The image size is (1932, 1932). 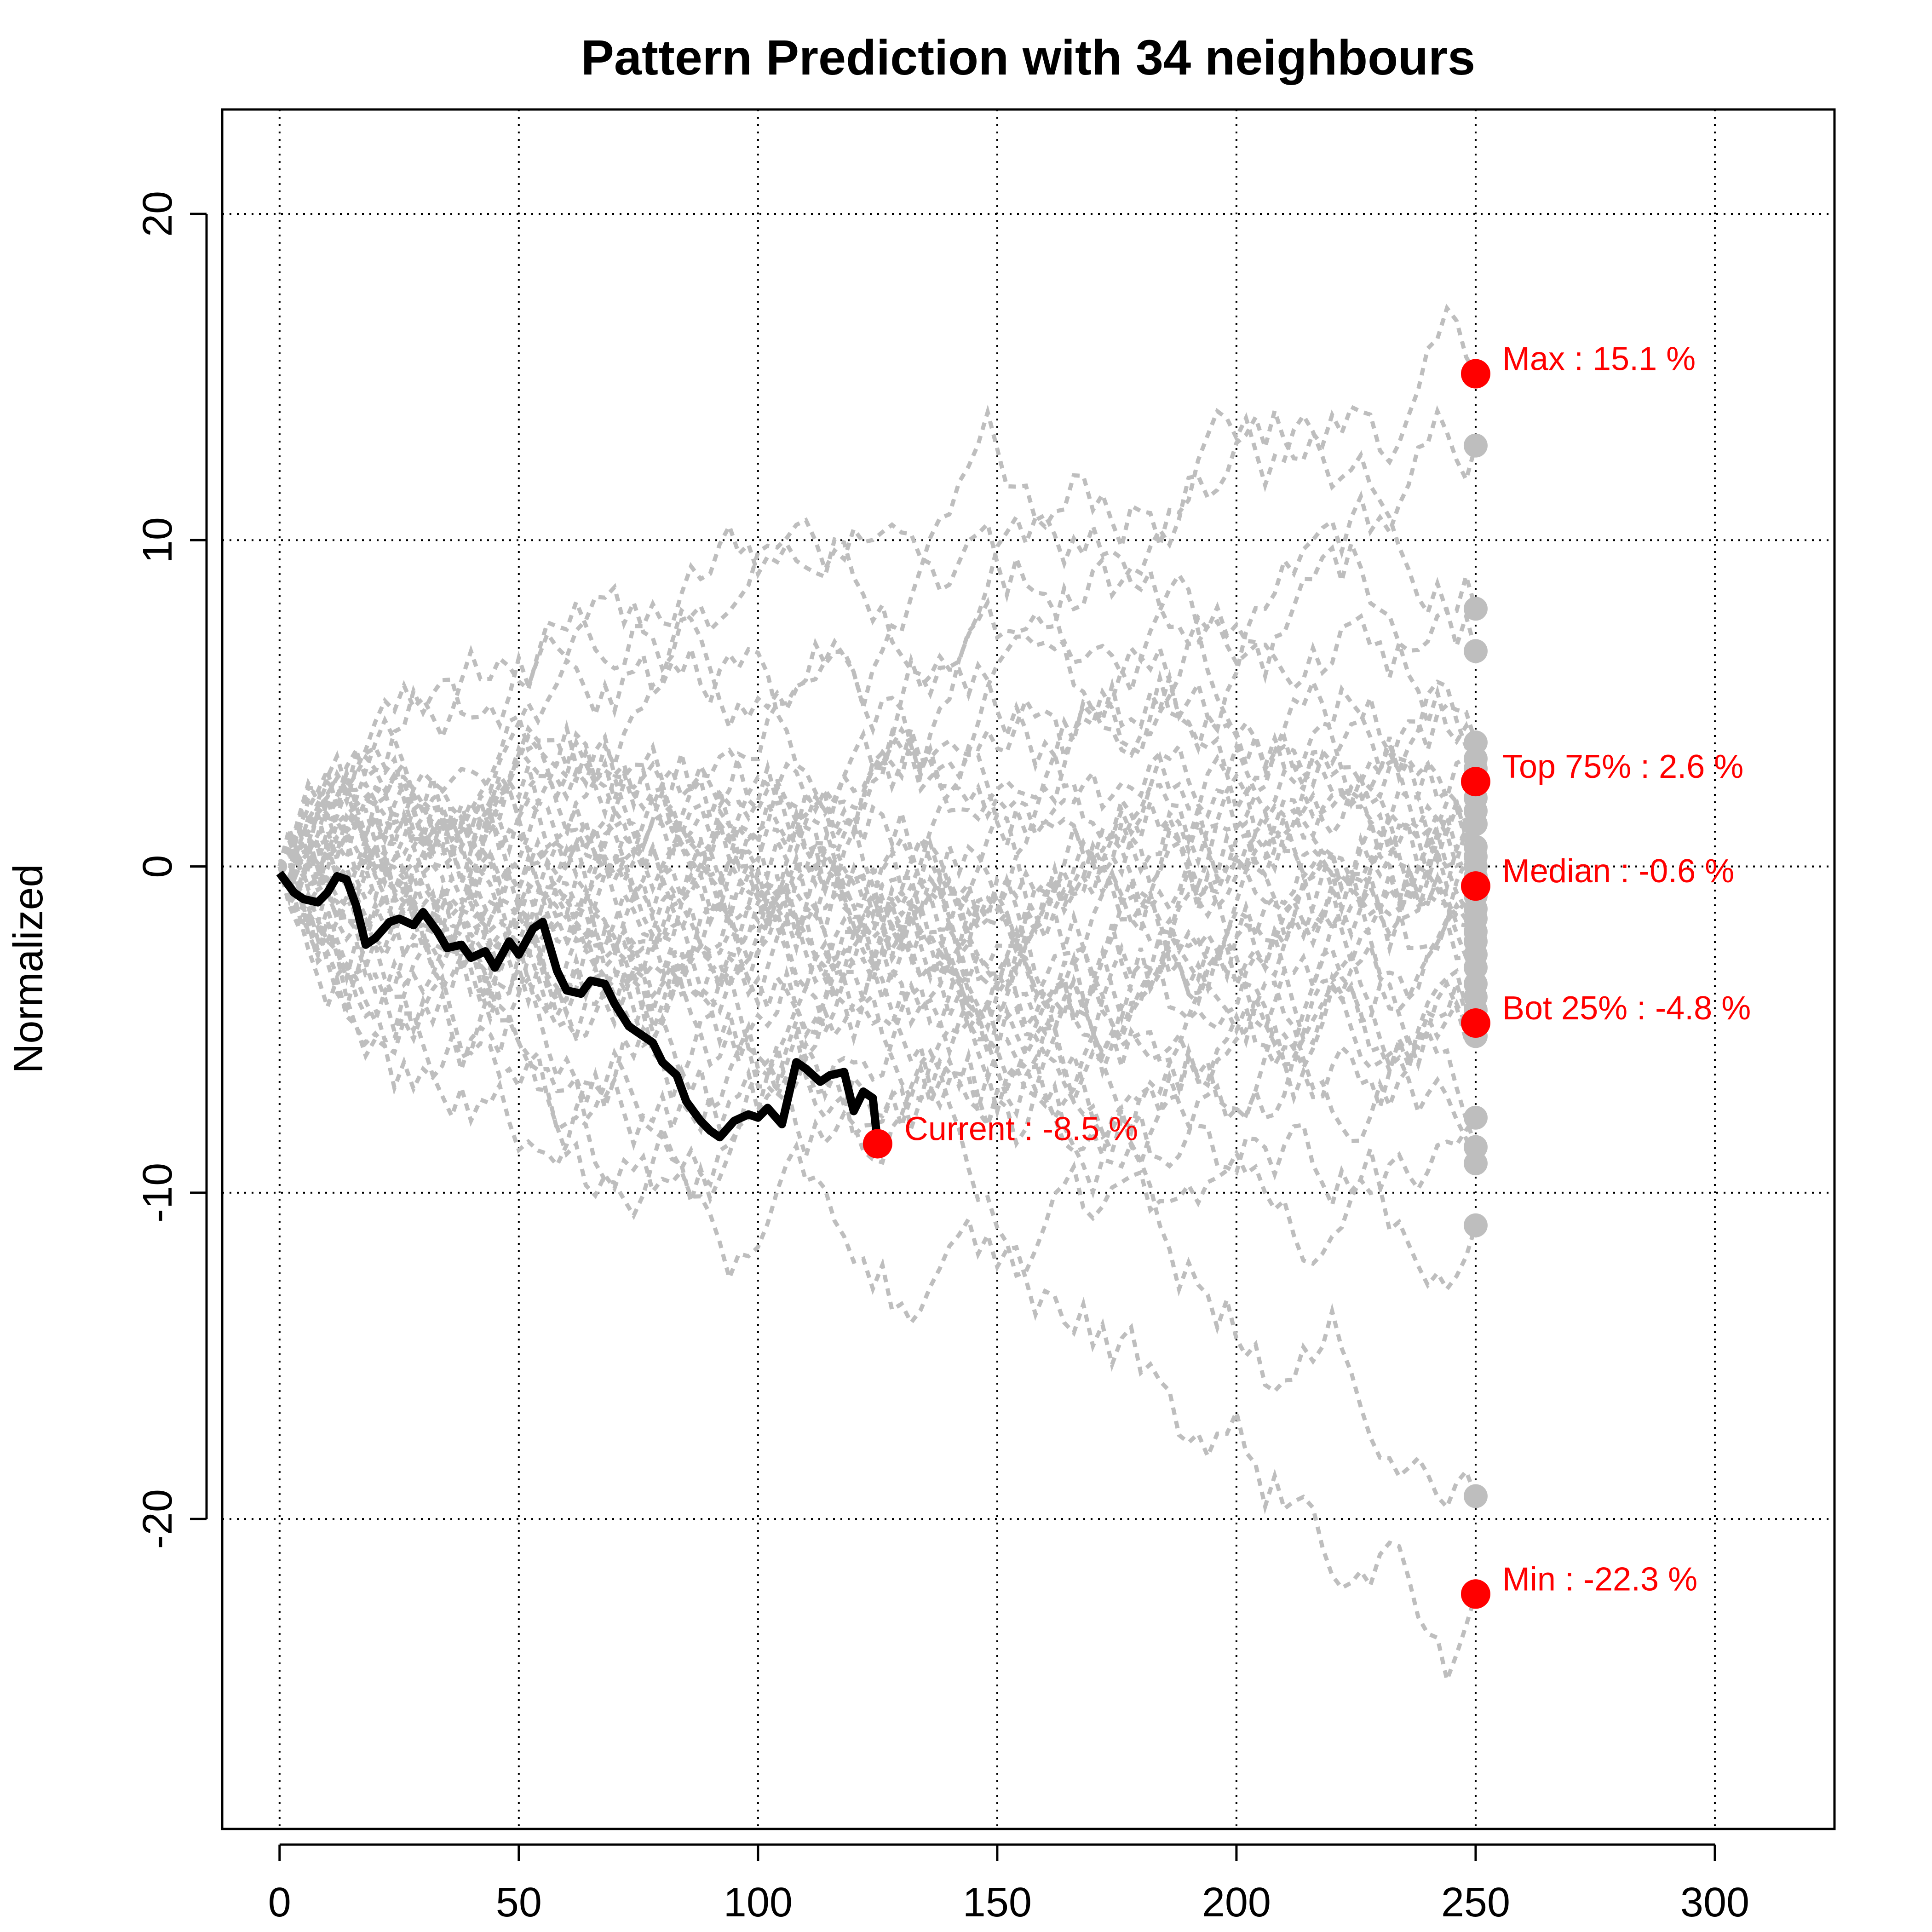 What do you see at coordinates (519, 1903) in the screenshot?
I see `x-tick-label: 50` at bounding box center [519, 1903].